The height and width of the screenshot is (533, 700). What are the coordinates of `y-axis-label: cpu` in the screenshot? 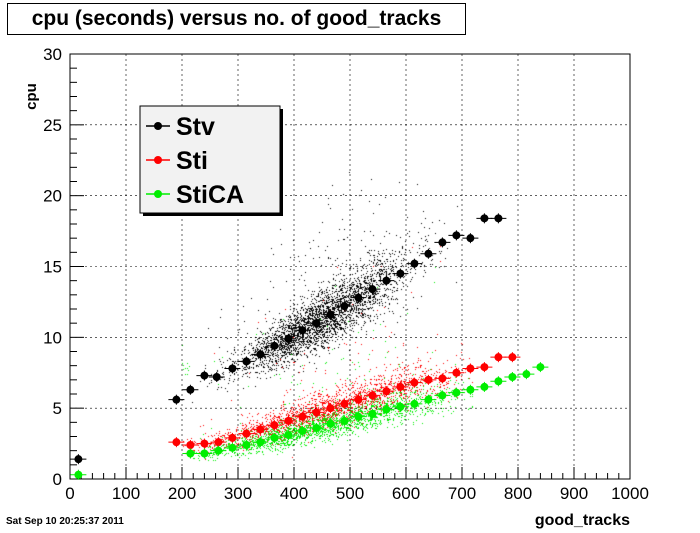 It's located at (31, 96).